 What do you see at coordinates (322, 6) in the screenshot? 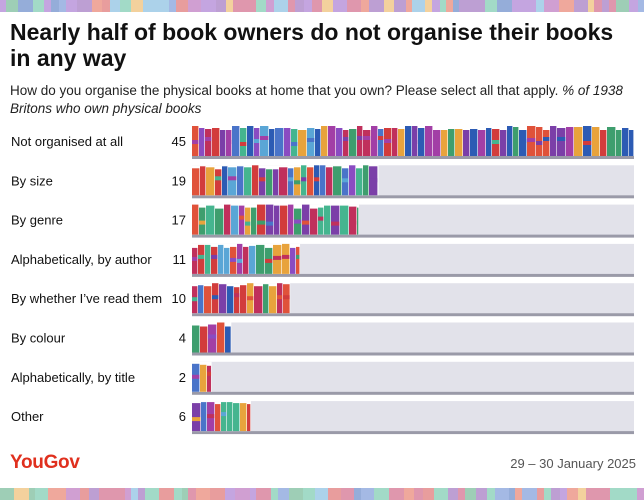
I see `decorative-top-book-strip` at bounding box center [322, 6].